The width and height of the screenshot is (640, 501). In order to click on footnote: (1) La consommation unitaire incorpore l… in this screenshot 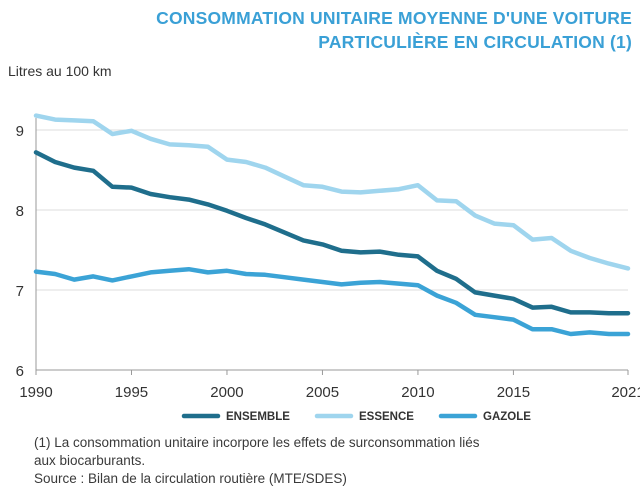, I will do `click(256, 461)`.